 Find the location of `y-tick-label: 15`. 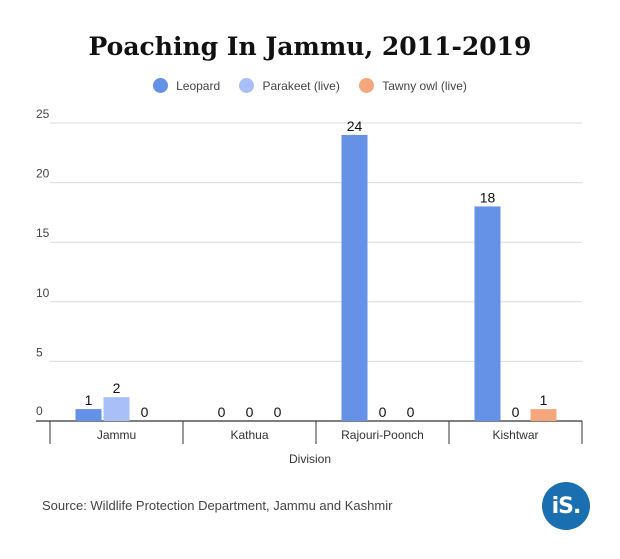

y-tick-label: 15 is located at coordinates (43, 233).